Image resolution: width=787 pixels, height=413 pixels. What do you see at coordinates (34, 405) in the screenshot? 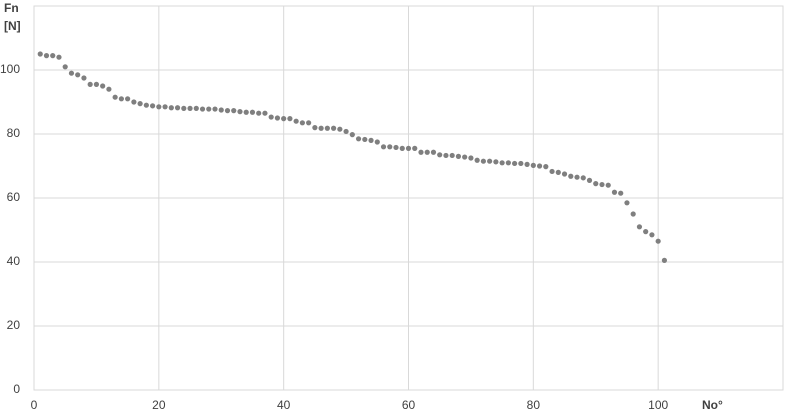
I see `x-tick-label: 0` at bounding box center [34, 405].